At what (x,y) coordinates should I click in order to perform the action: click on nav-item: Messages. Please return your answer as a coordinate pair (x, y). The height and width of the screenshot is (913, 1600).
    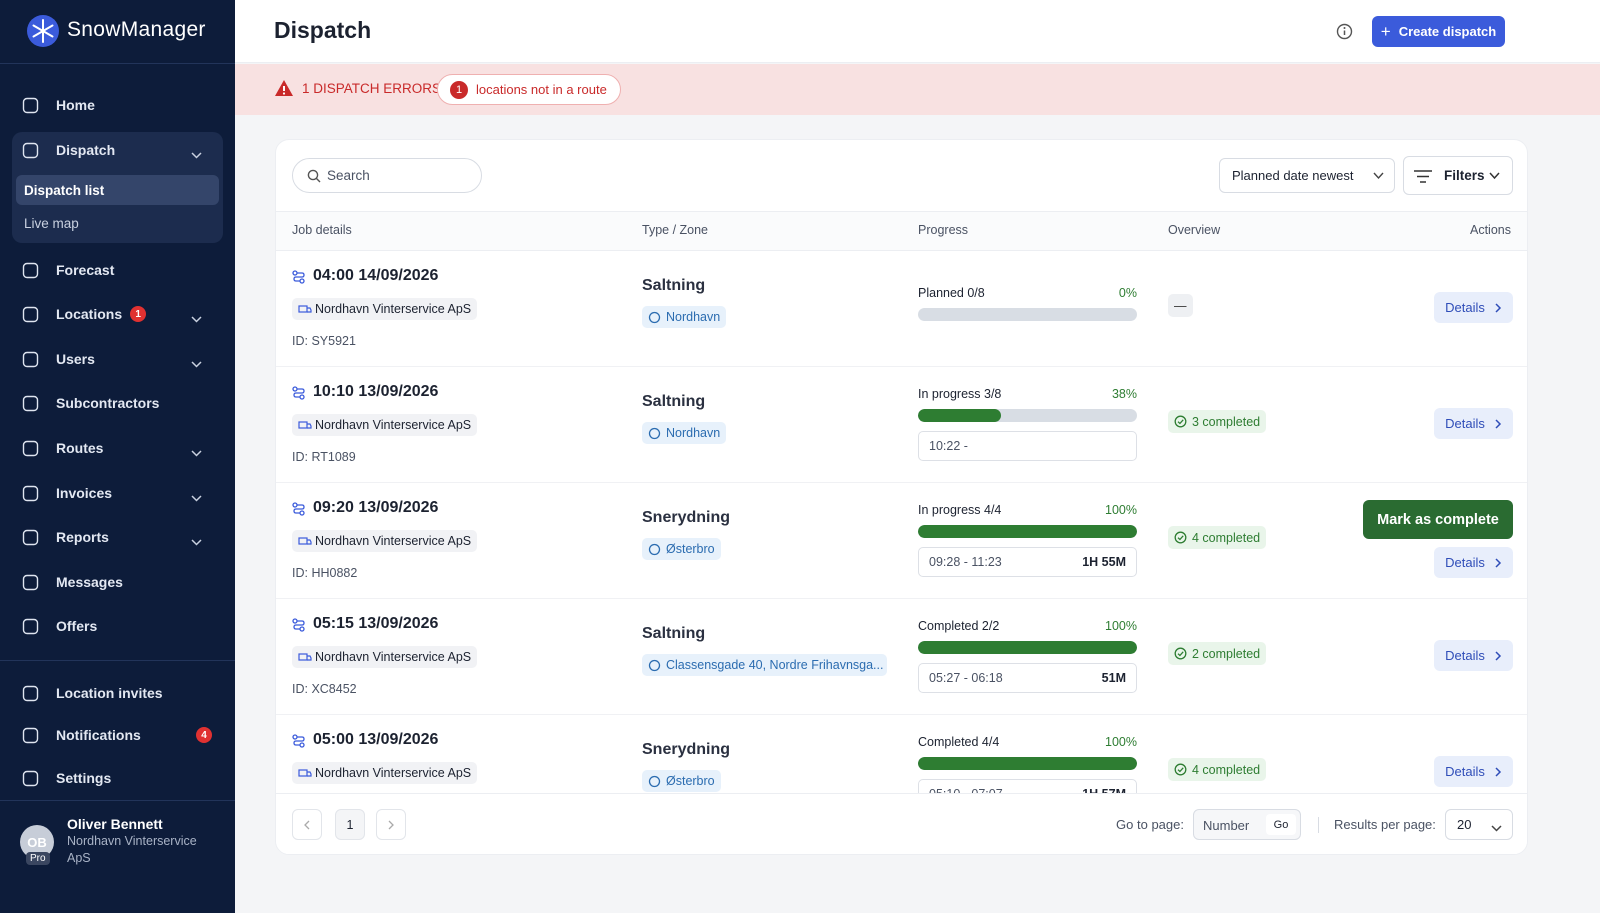
    Looking at the image, I should click on (117, 582).